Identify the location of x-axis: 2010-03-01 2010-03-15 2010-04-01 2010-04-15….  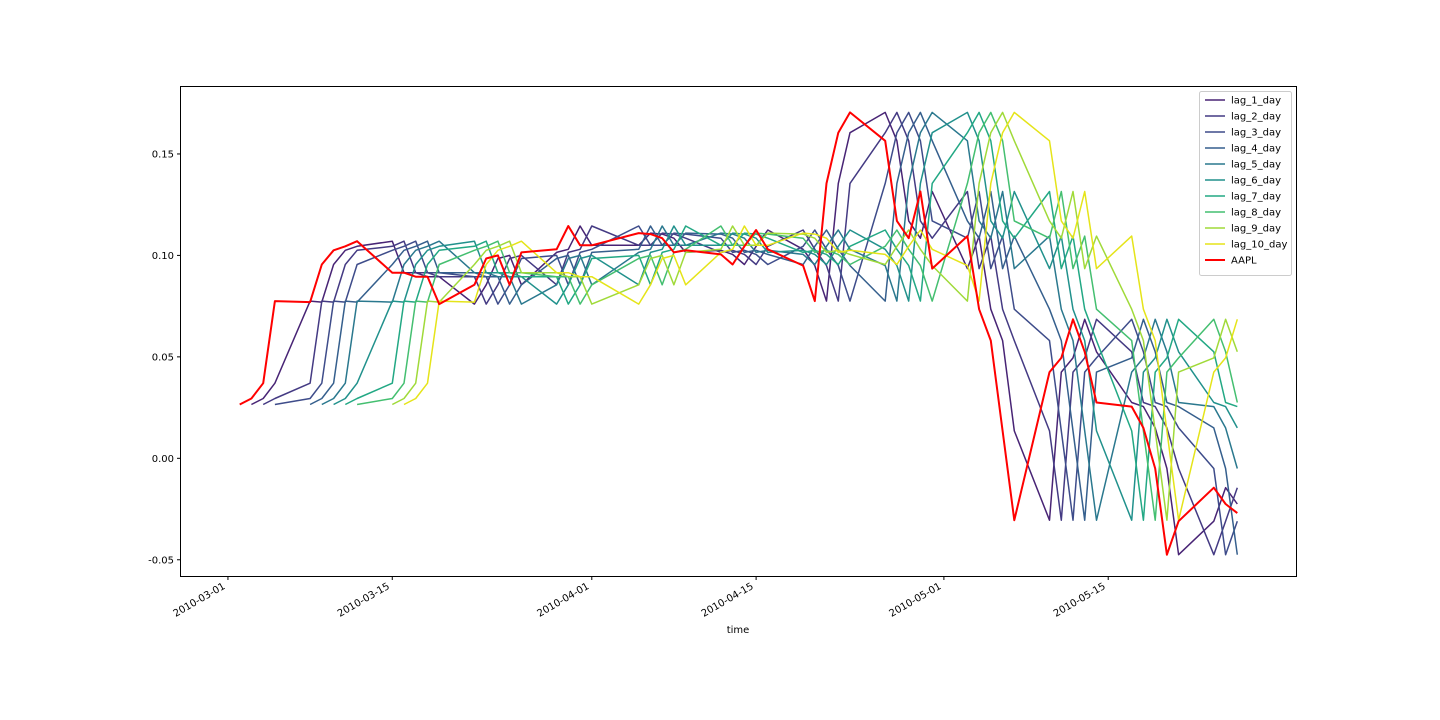
(640, 598).